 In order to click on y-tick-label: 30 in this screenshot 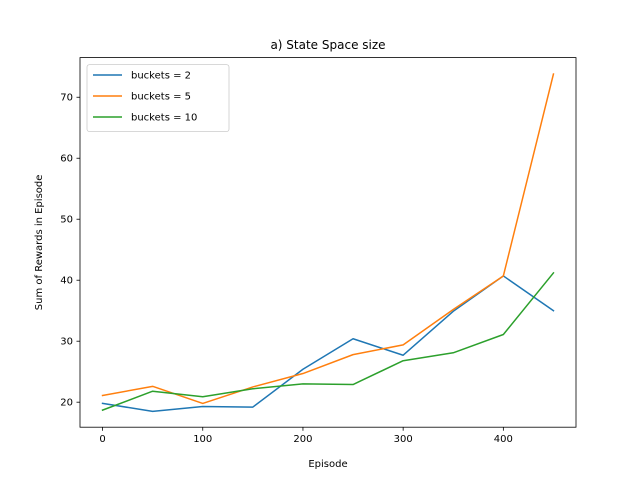, I will do `click(66, 342)`.